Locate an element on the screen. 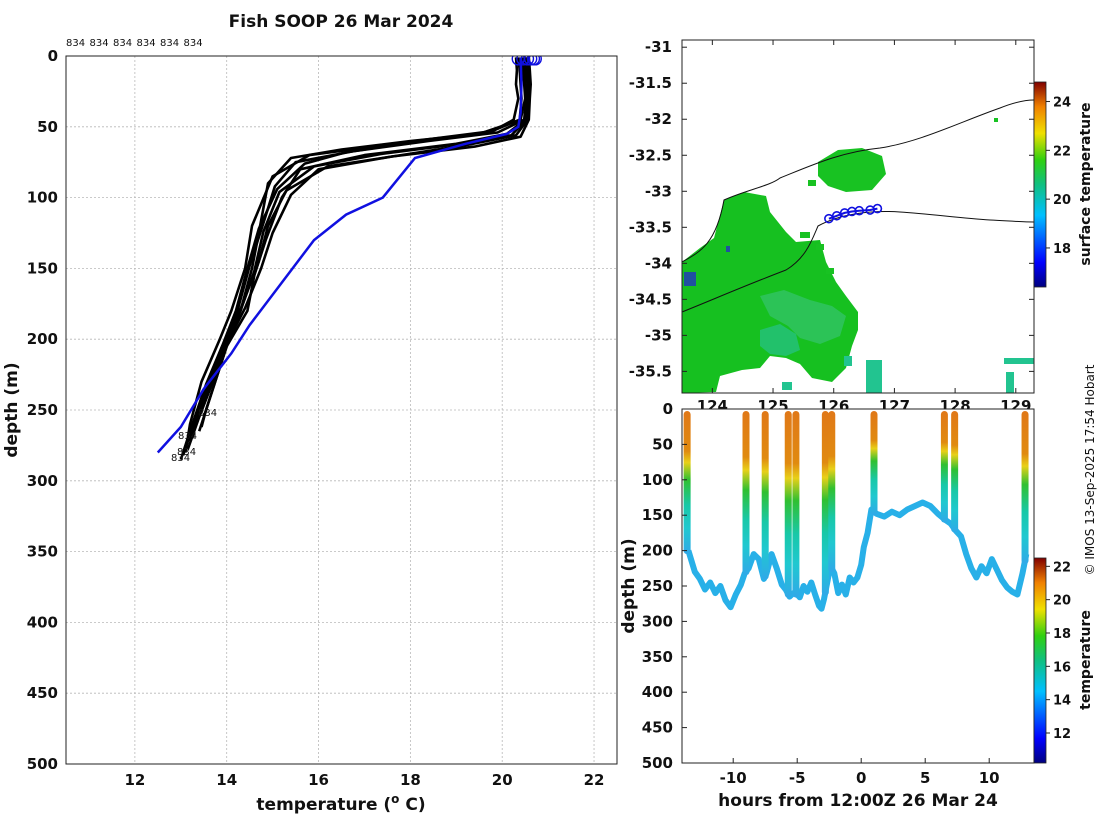 Image resolution: width=1100 pixels, height=820 pixels. x-tick-label: 20 is located at coordinates (502, 780).